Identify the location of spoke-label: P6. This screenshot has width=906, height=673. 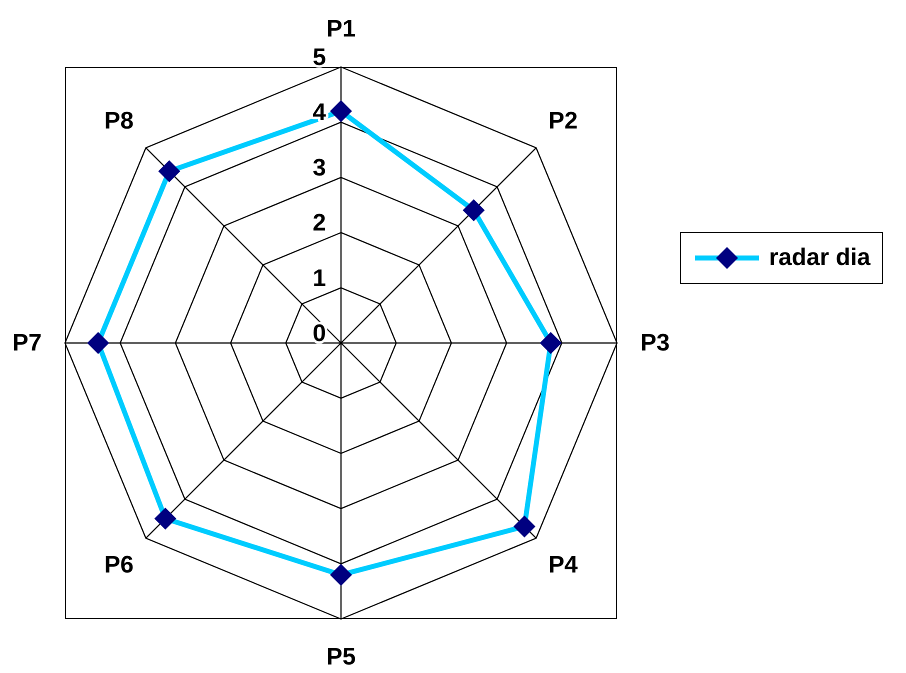
(119, 565).